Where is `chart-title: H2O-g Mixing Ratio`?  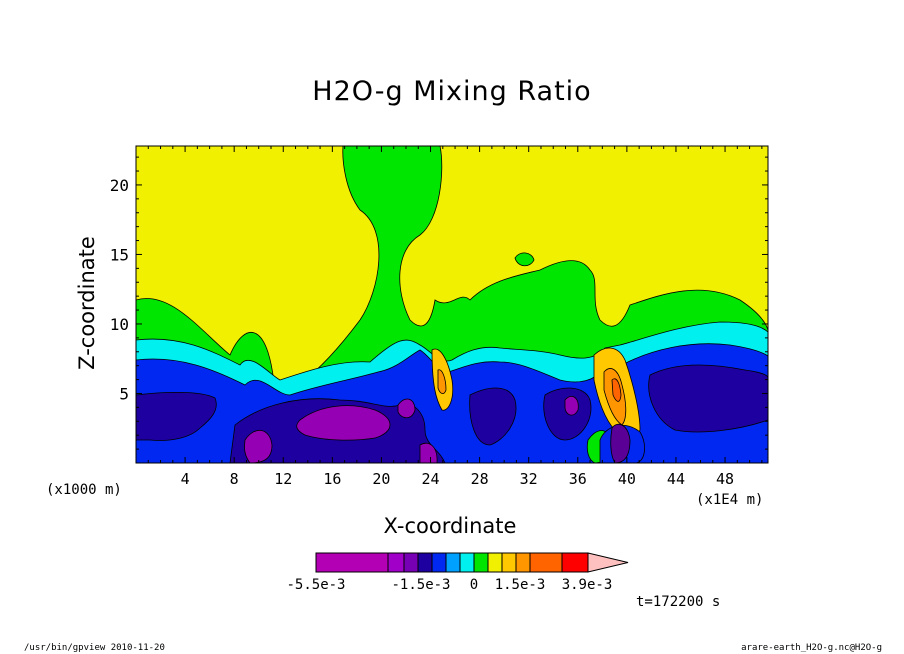 chart-title: H2O-g Mixing Ratio is located at coordinates (452, 91).